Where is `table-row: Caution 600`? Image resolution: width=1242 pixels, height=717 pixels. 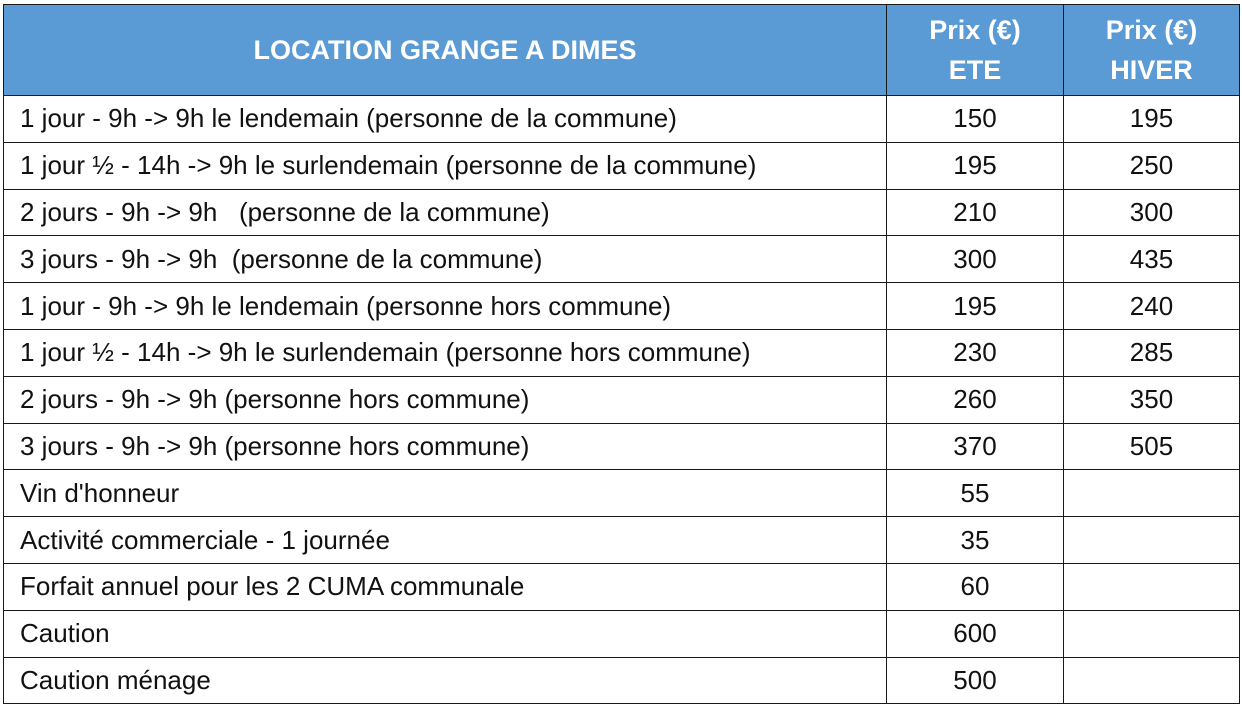
table-row: Caution 600 is located at coordinates (621, 633).